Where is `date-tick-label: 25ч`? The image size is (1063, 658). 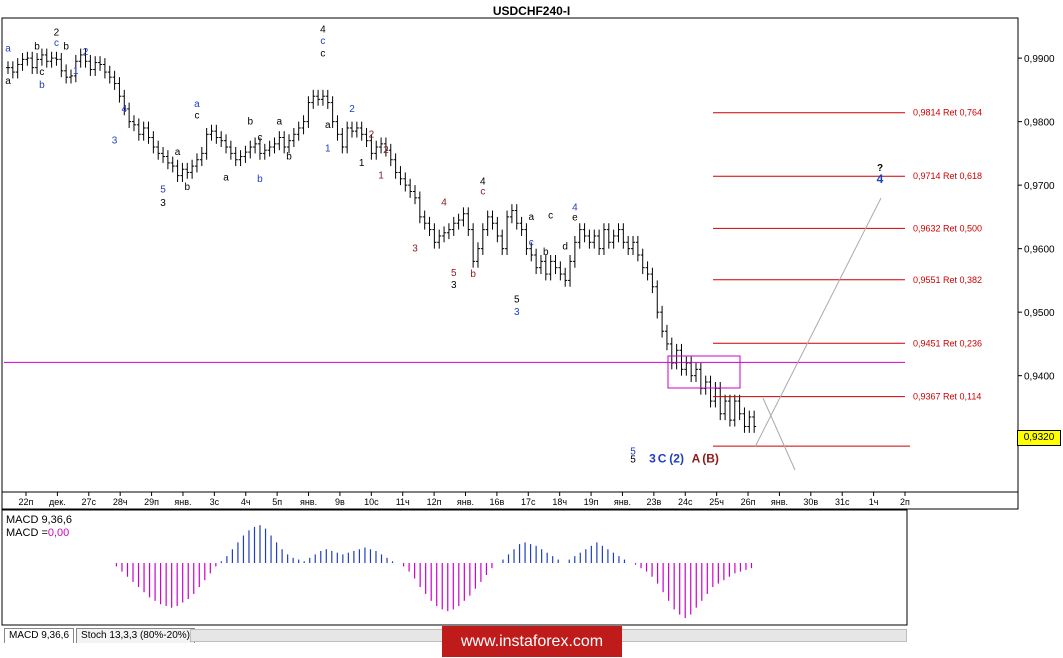
date-tick-label: 25ч is located at coordinates (716, 502).